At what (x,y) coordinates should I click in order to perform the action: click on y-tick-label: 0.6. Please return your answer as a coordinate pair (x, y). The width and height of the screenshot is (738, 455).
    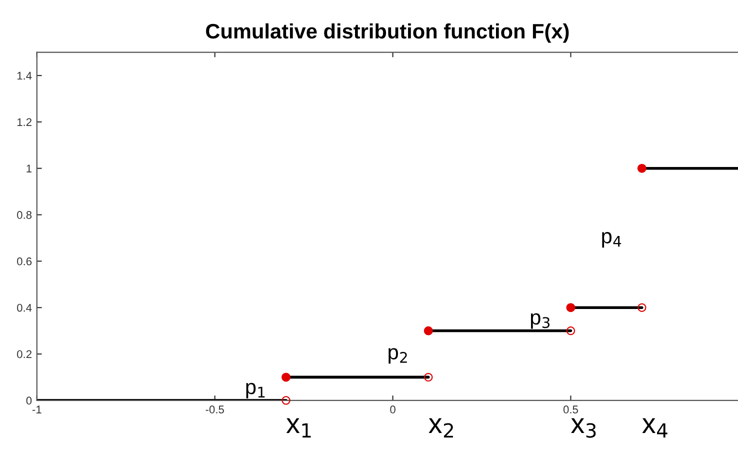
    Looking at the image, I should click on (24, 261).